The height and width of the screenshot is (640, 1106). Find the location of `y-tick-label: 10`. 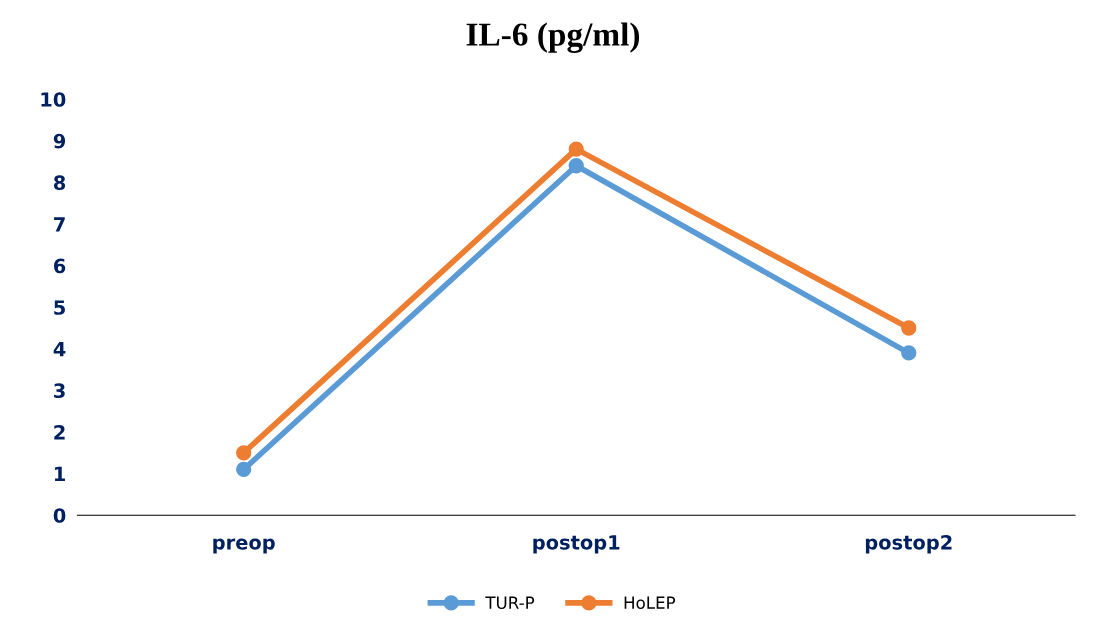

y-tick-label: 10 is located at coordinates (53, 99).